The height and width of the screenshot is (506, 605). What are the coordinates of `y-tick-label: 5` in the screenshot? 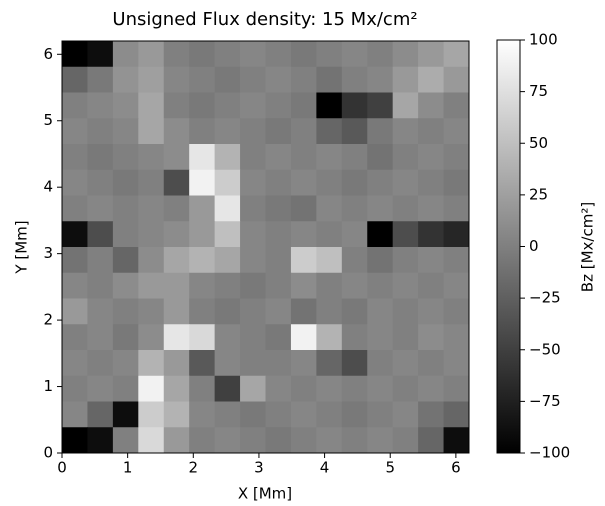 It's located at (48, 120).